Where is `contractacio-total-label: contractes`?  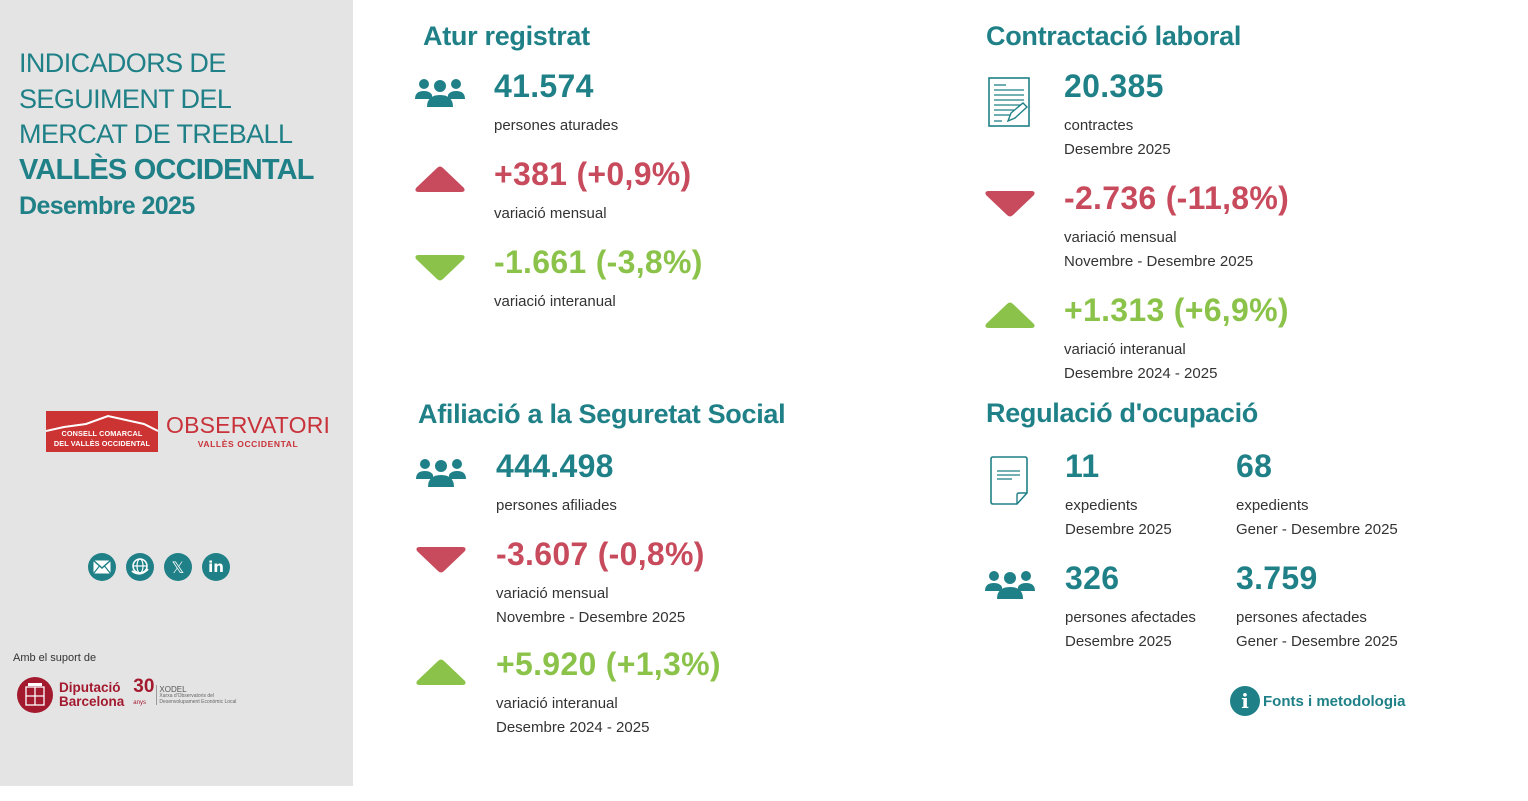 contractacio-total-label: contractes is located at coordinates (1099, 125).